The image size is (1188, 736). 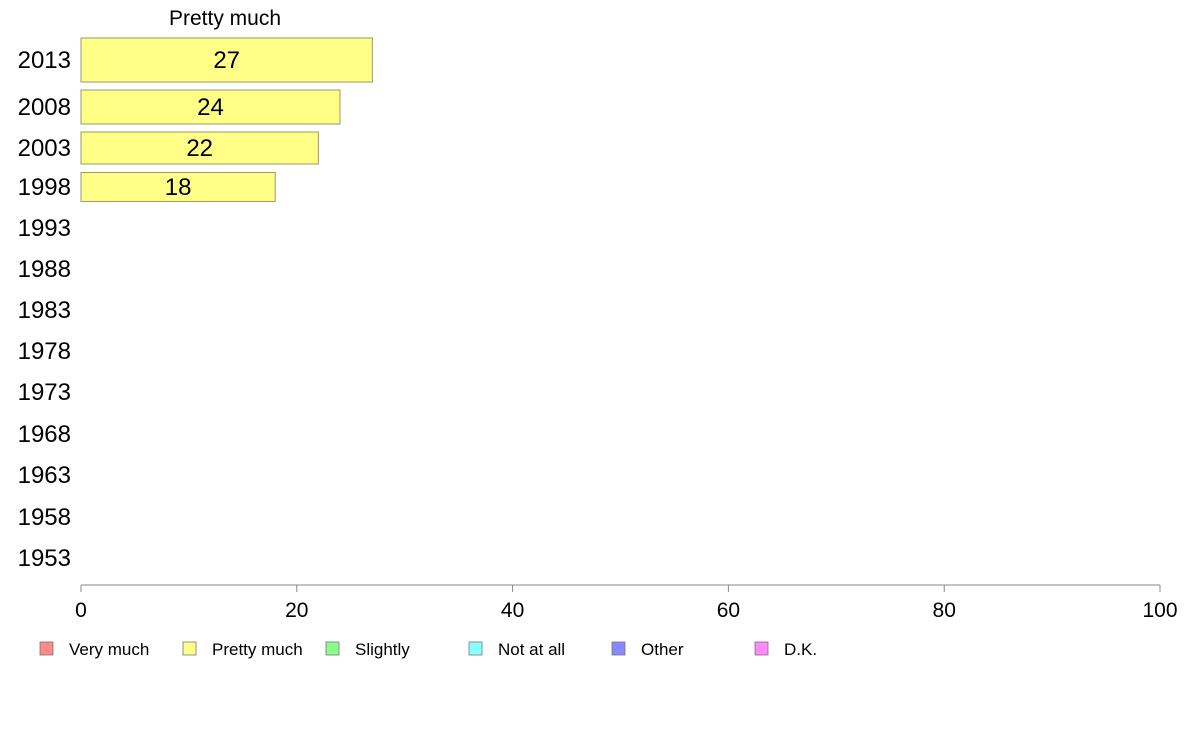 I want to click on category-label-1988: 1988, so click(x=44, y=269).